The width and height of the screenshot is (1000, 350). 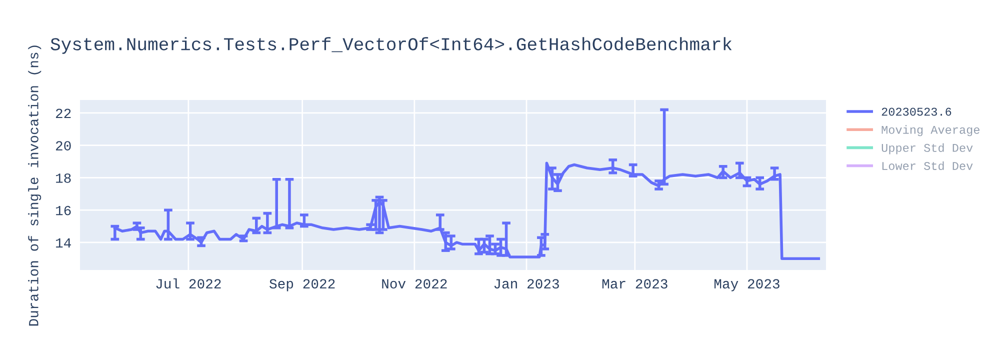 What do you see at coordinates (302, 285) in the screenshot?
I see `x-tick-label: Sep 2022` at bounding box center [302, 285].